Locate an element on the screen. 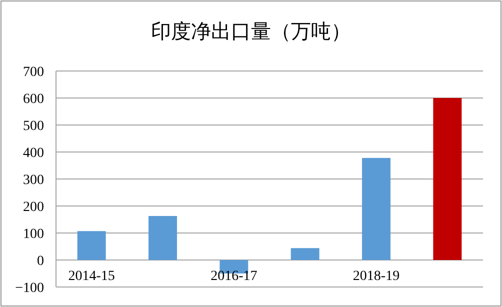  y-tick-label: 400 is located at coordinates (33, 153).